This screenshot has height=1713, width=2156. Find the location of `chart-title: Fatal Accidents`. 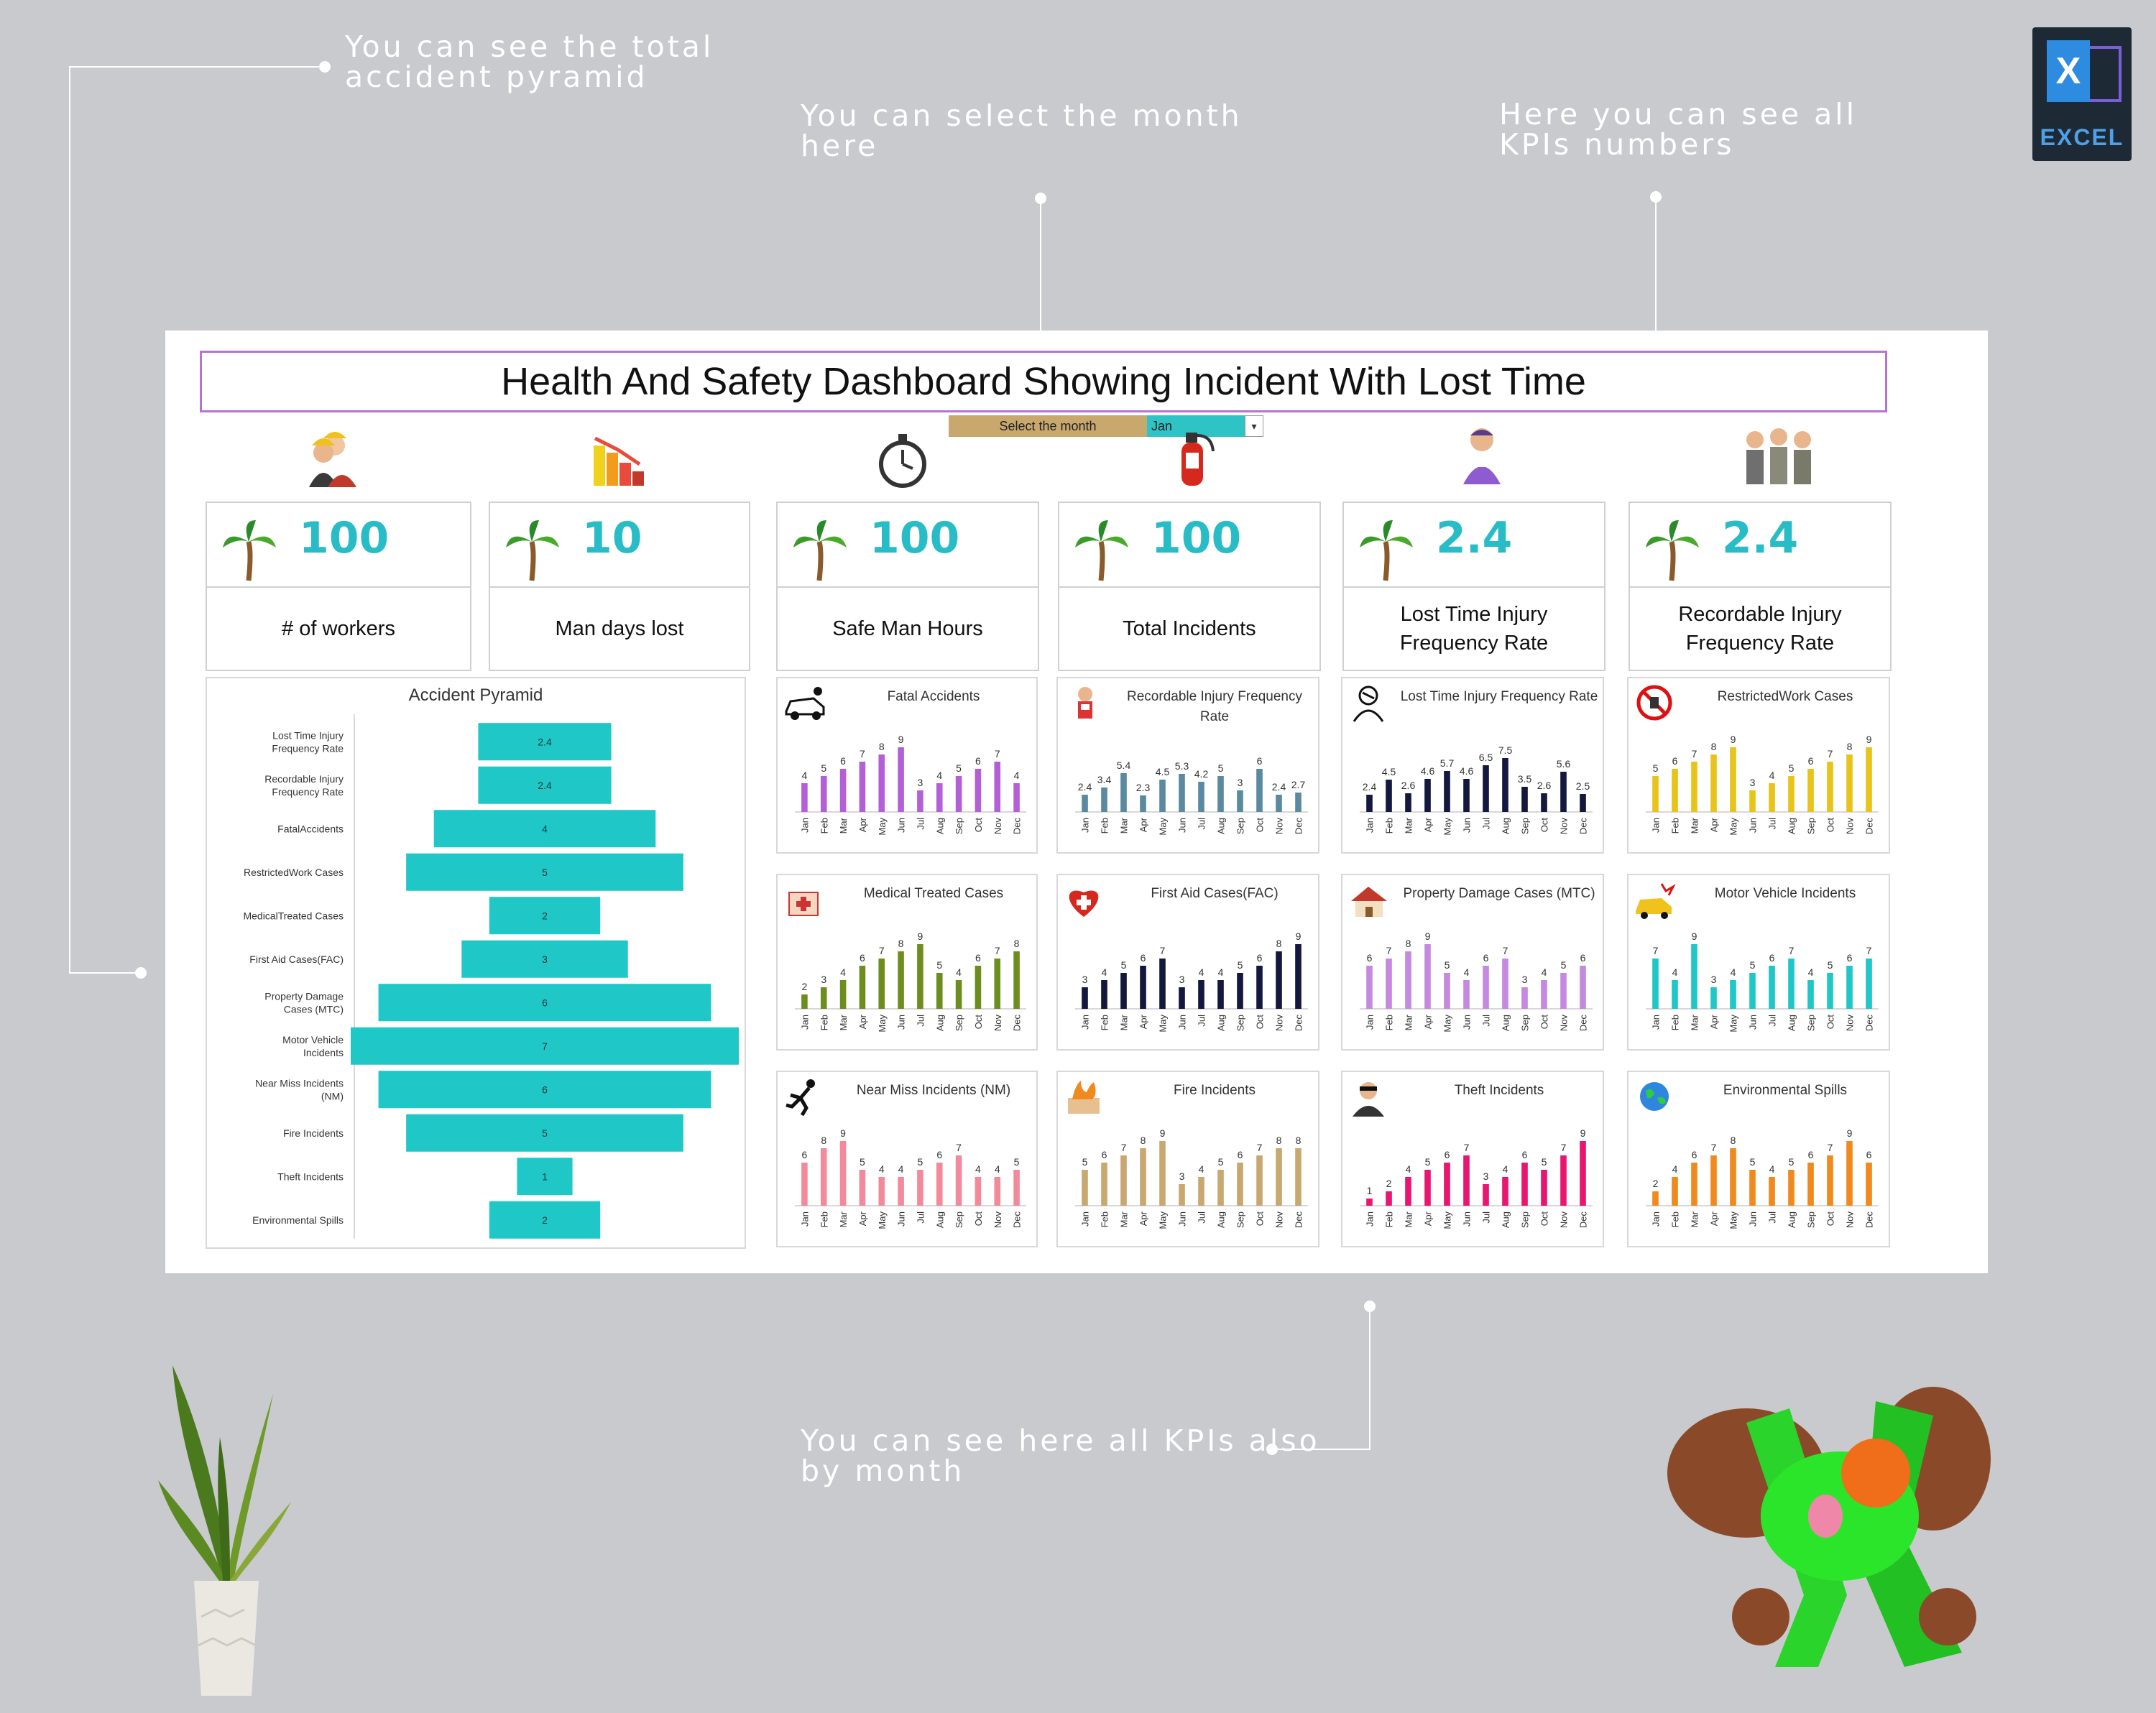

chart-title: Fatal Accidents is located at coordinates (934, 696).